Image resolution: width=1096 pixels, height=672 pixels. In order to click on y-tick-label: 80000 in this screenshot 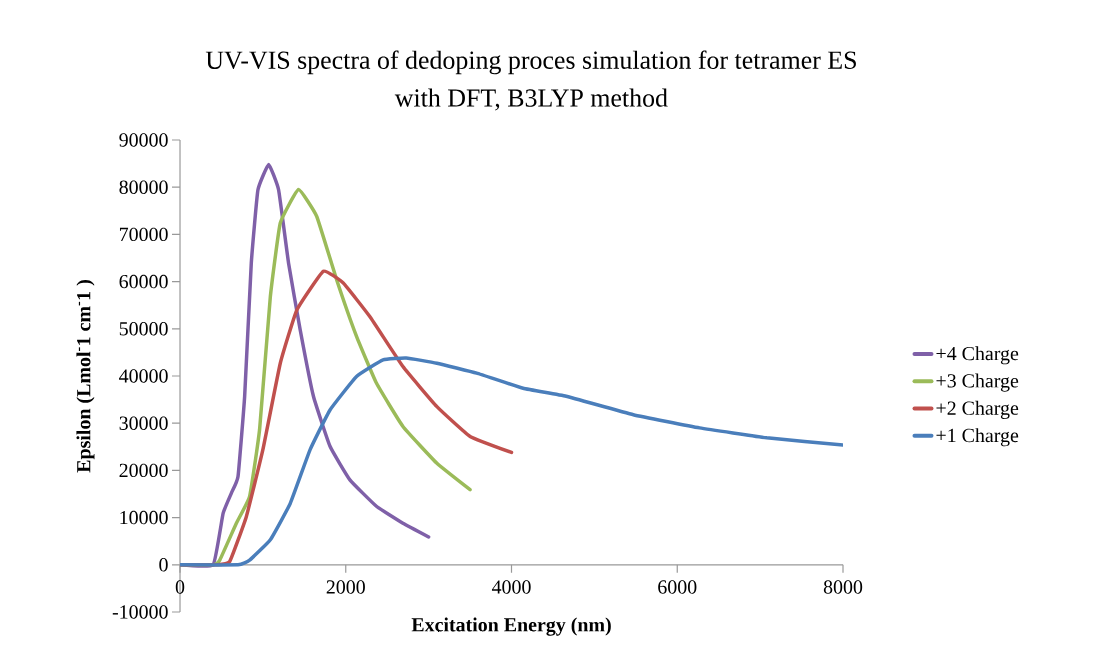, I will do `click(143, 187)`.